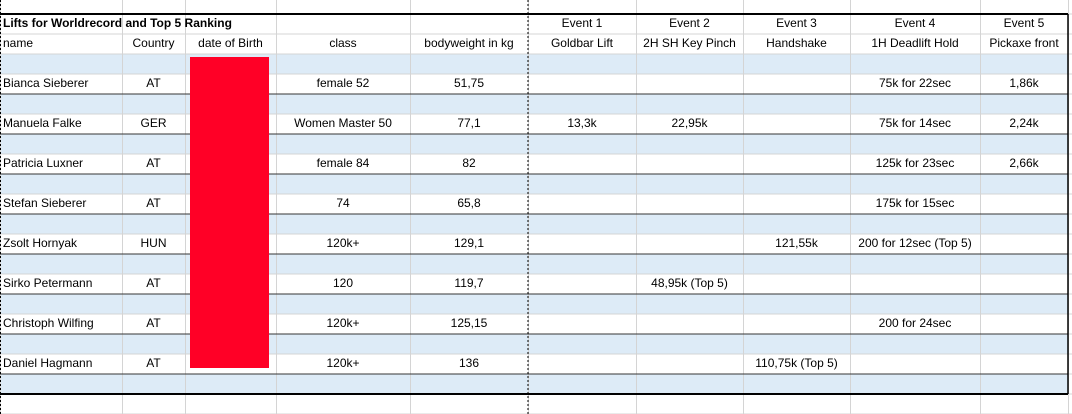  Describe the element at coordinates (44, 203) in the screenshot. I see `cell: Stefan Sieberer` at that location.